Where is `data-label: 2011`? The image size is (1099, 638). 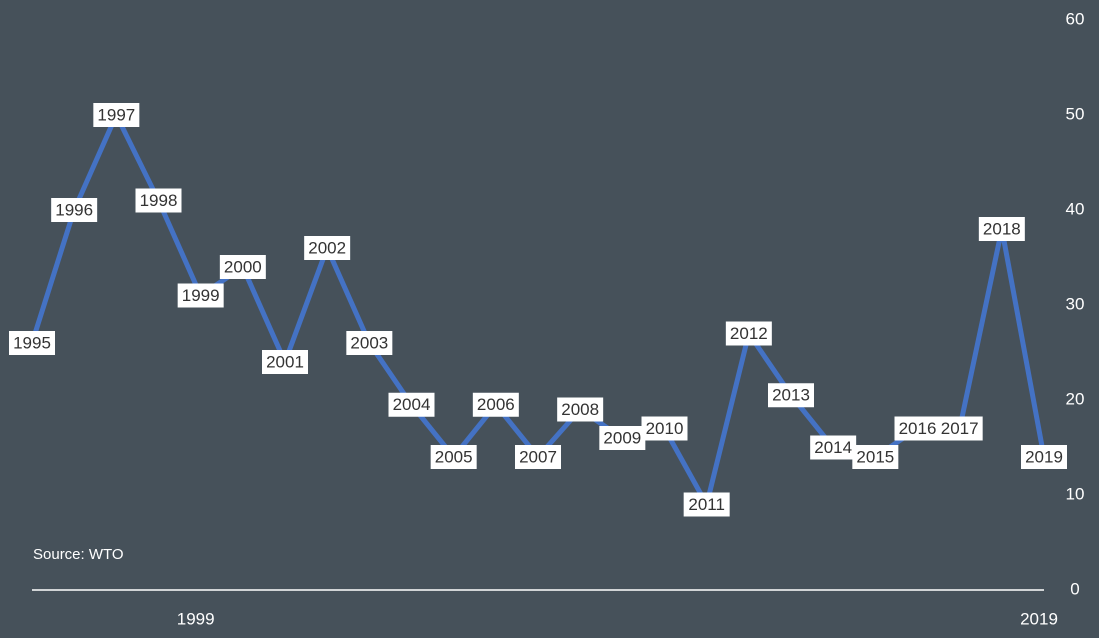
data-label: 2011 is located at coordinates (706, 504).